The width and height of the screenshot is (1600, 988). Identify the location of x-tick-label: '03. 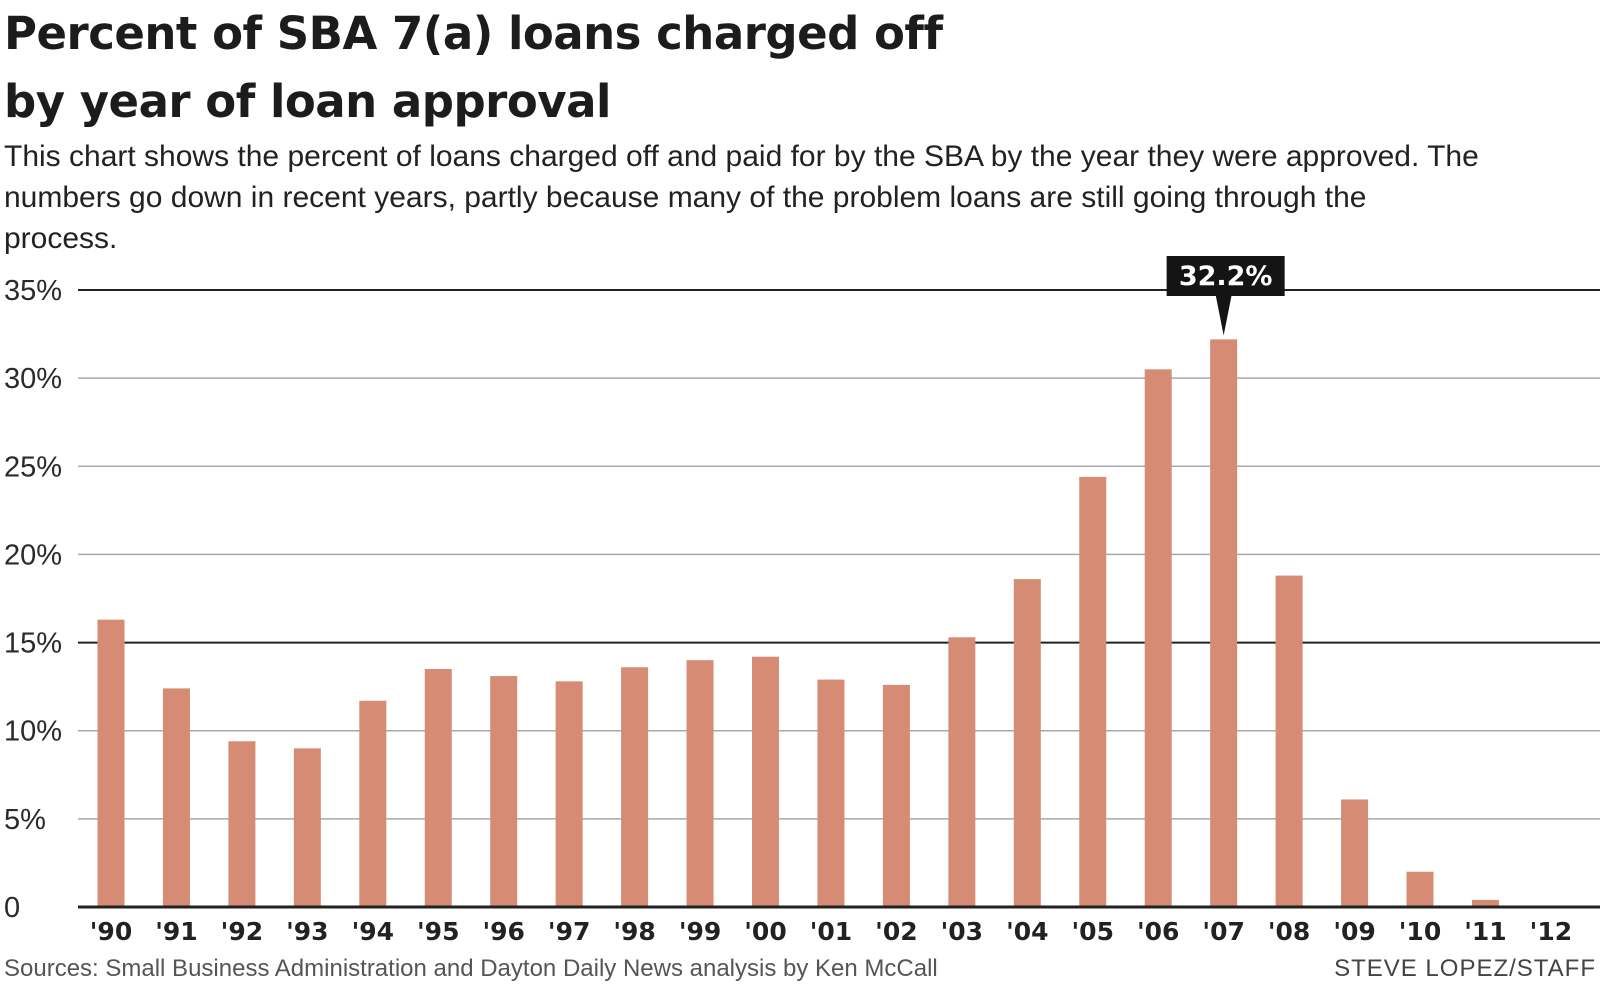
(962, 931).